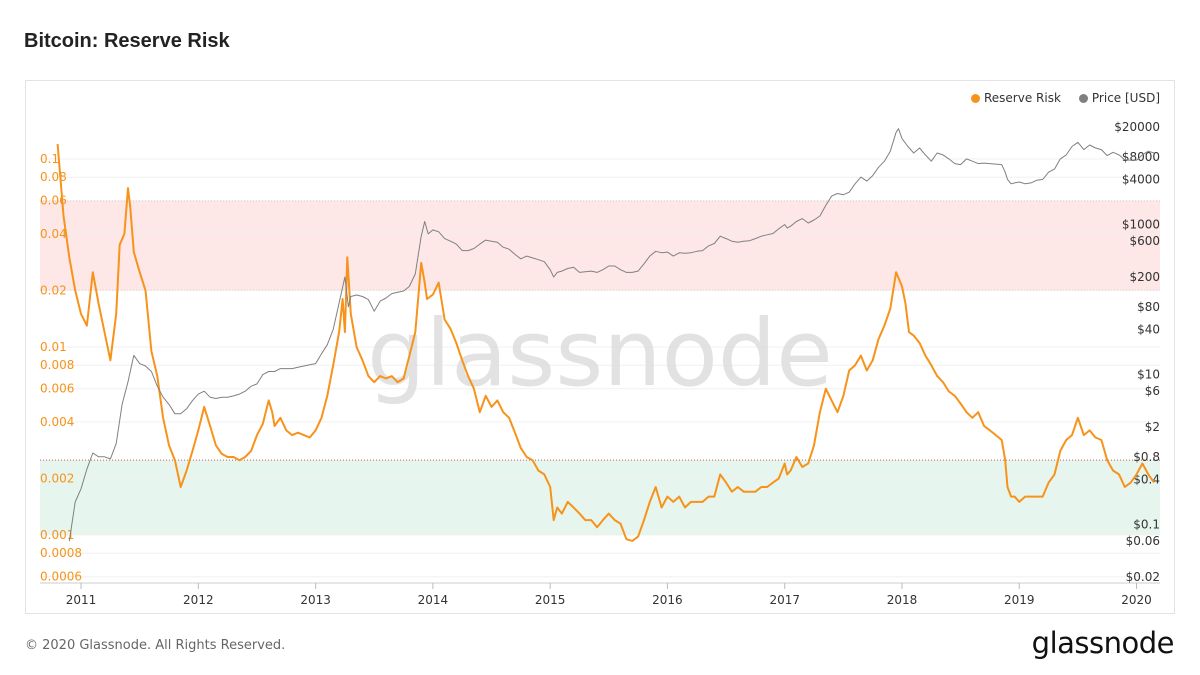 The width and height of the screenshot is (1200, 675). What do you see at coordinates (57, 422) in the screenshot?
I see `left-tick-label: 0.004` at bounding box center [57, 422].